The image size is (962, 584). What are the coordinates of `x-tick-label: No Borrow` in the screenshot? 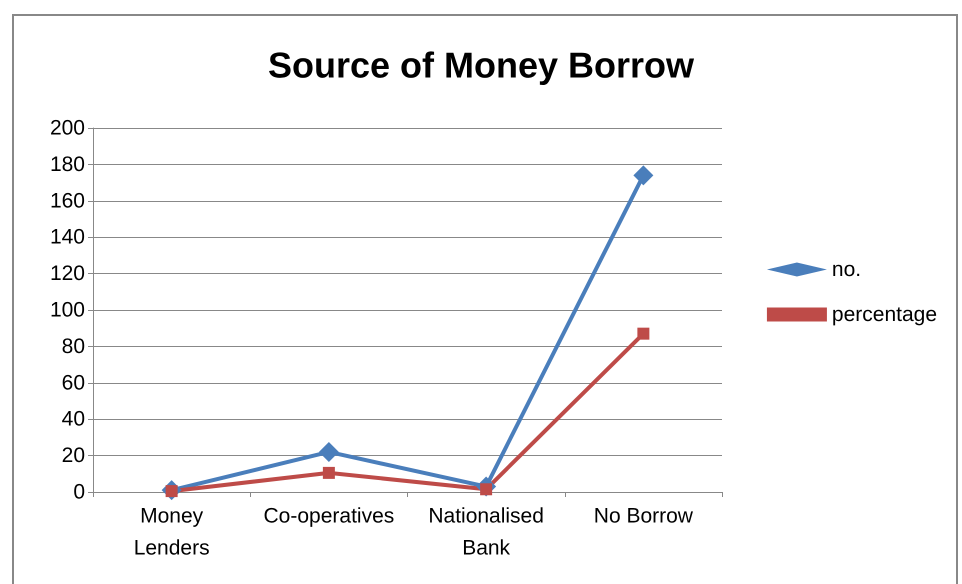 It's located at (644, 516).